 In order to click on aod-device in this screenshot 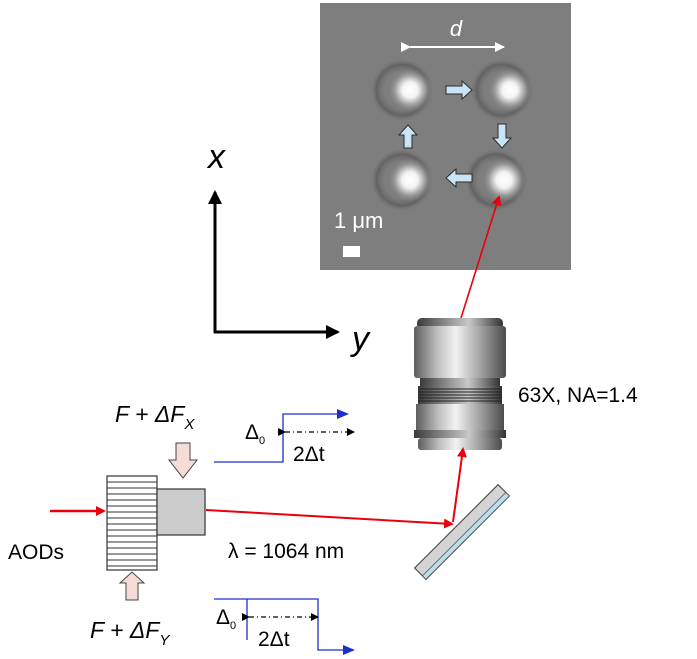, I will do `click(156, 523)`.